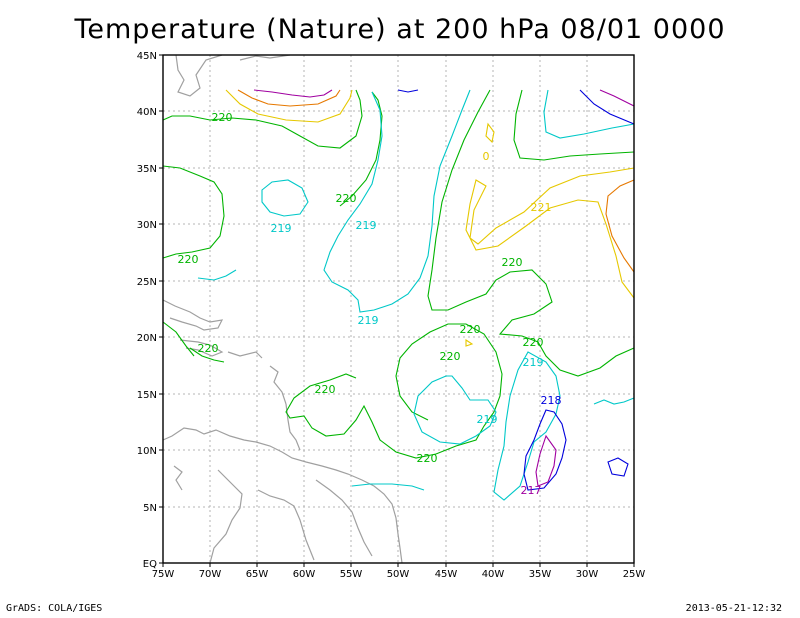 This screenshot has height=618, width=800. What do you see at coordinates (493, 574) in the screenshot?
I see `lon-tick-label: 40W` at bounding box center [493, 574].